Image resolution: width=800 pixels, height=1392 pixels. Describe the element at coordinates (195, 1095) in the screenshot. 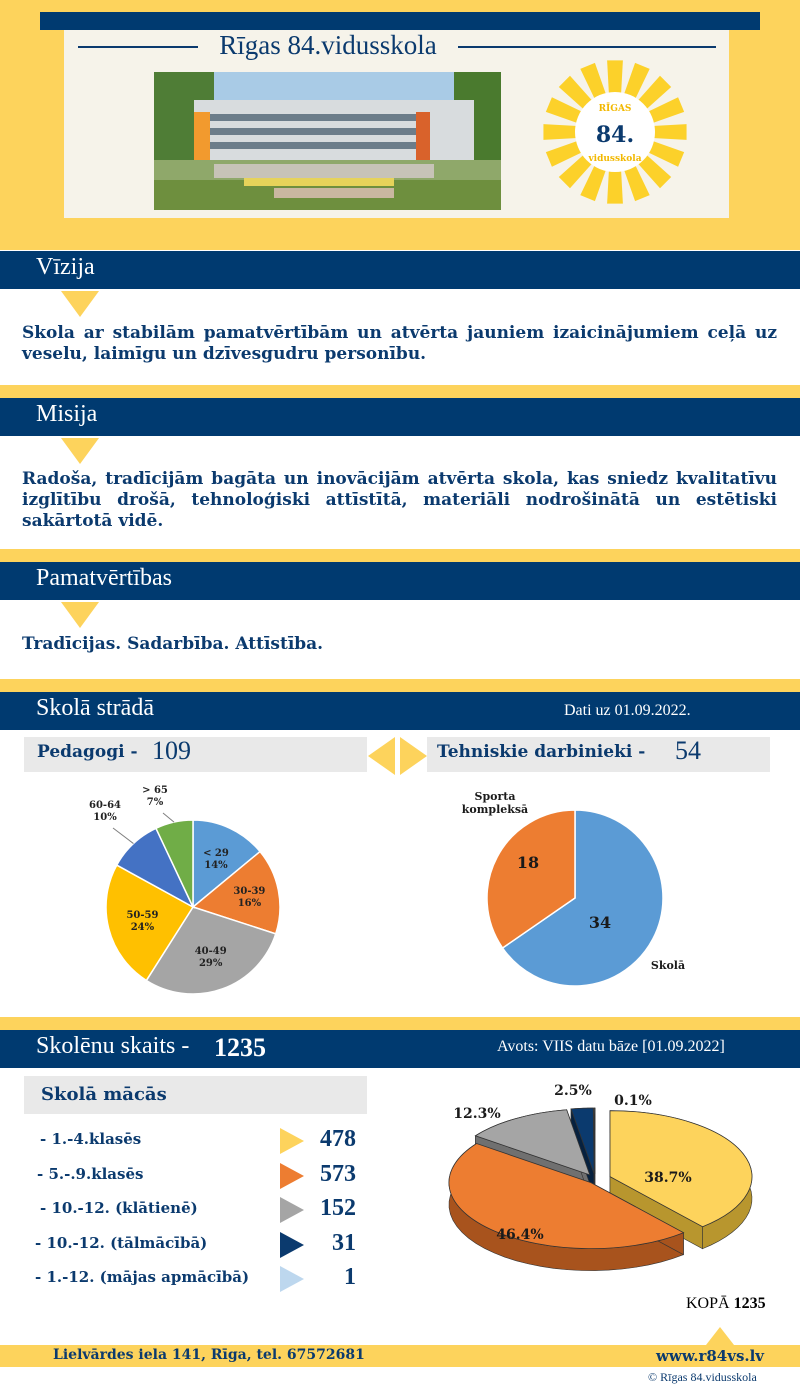

I see `students-subtitle-box` at that location.